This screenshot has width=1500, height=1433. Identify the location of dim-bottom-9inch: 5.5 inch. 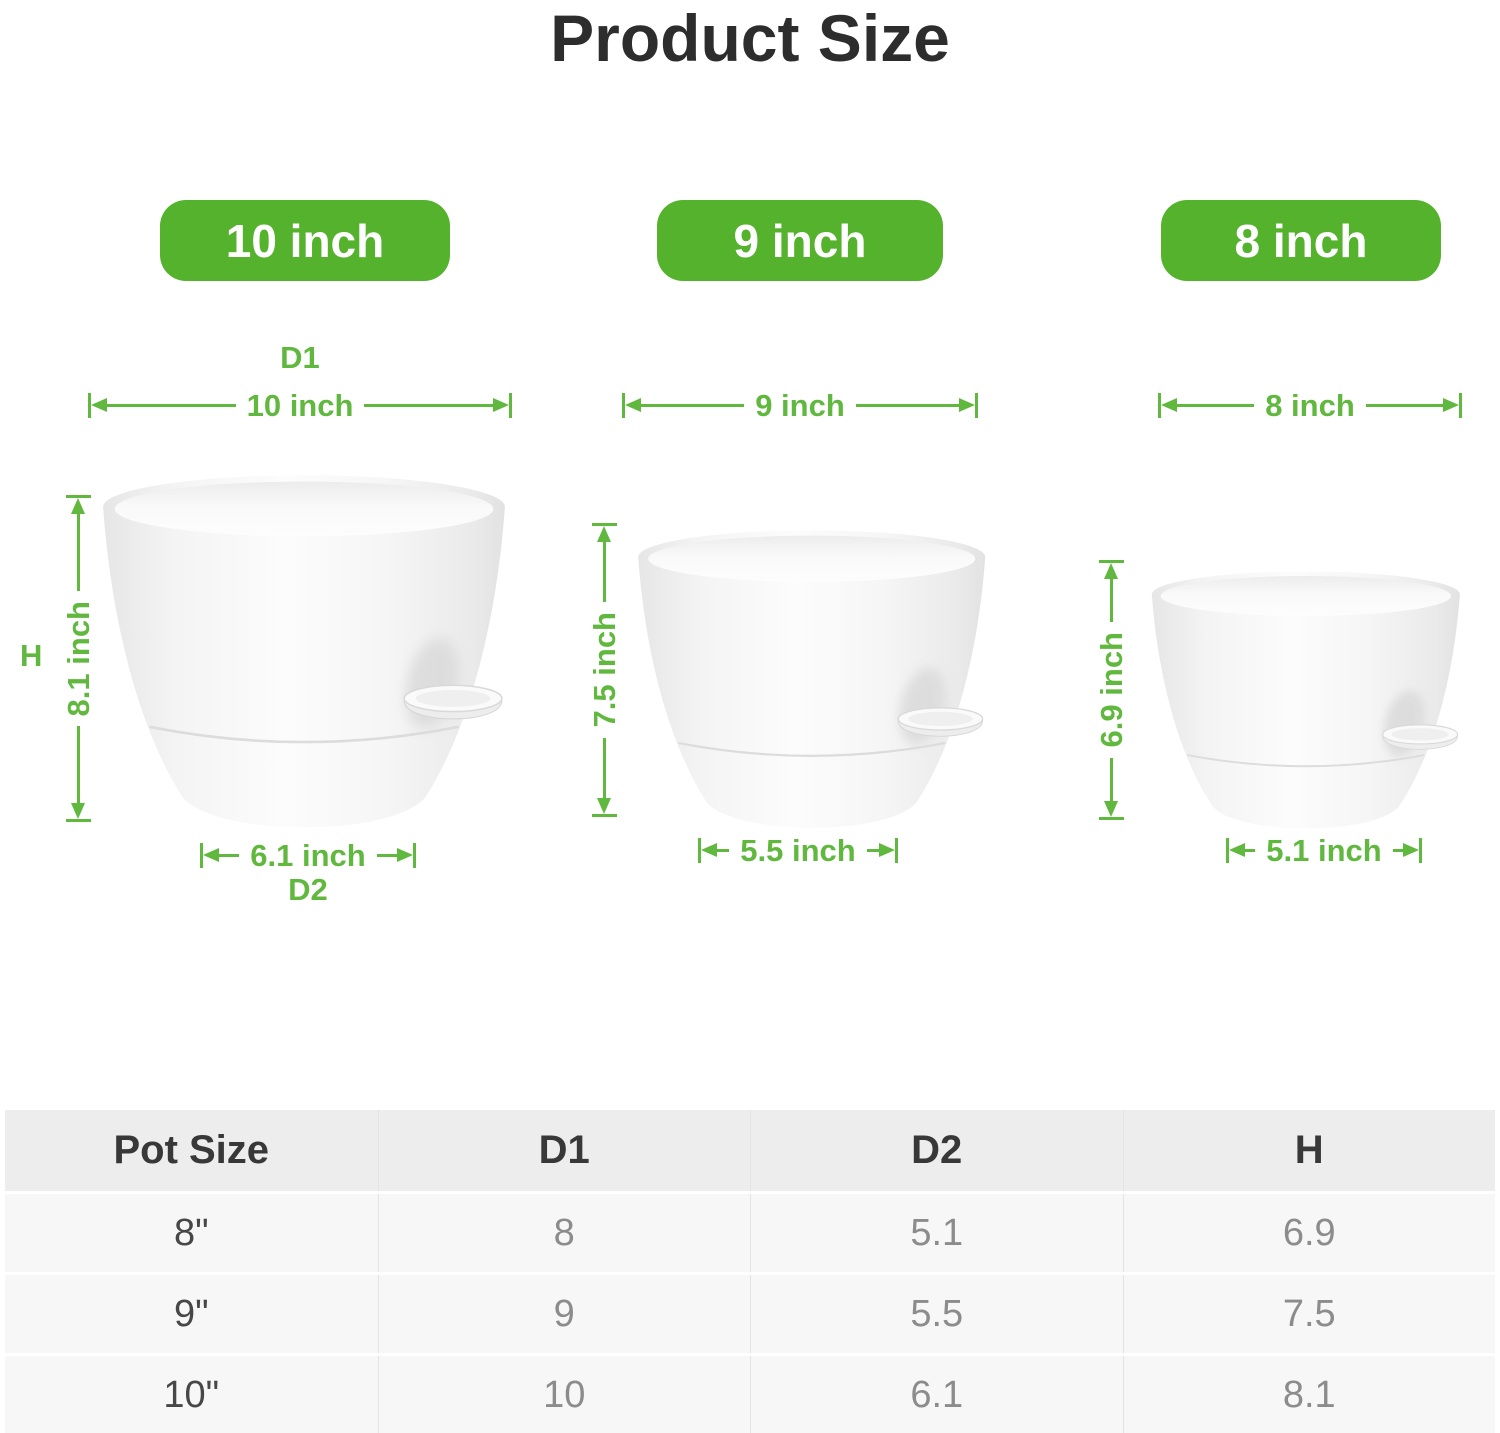
(798, 850).